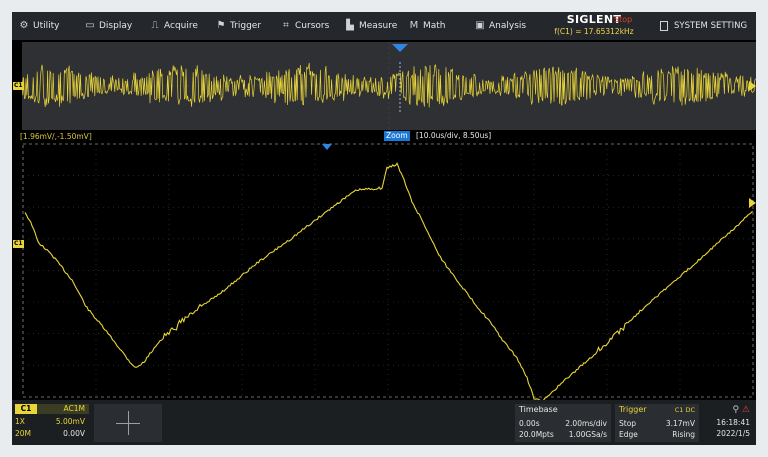 The height and width of the screenshot is (457, 768). I want to click on menu-acquire: ⎍ Acquire, so click(173, 26).